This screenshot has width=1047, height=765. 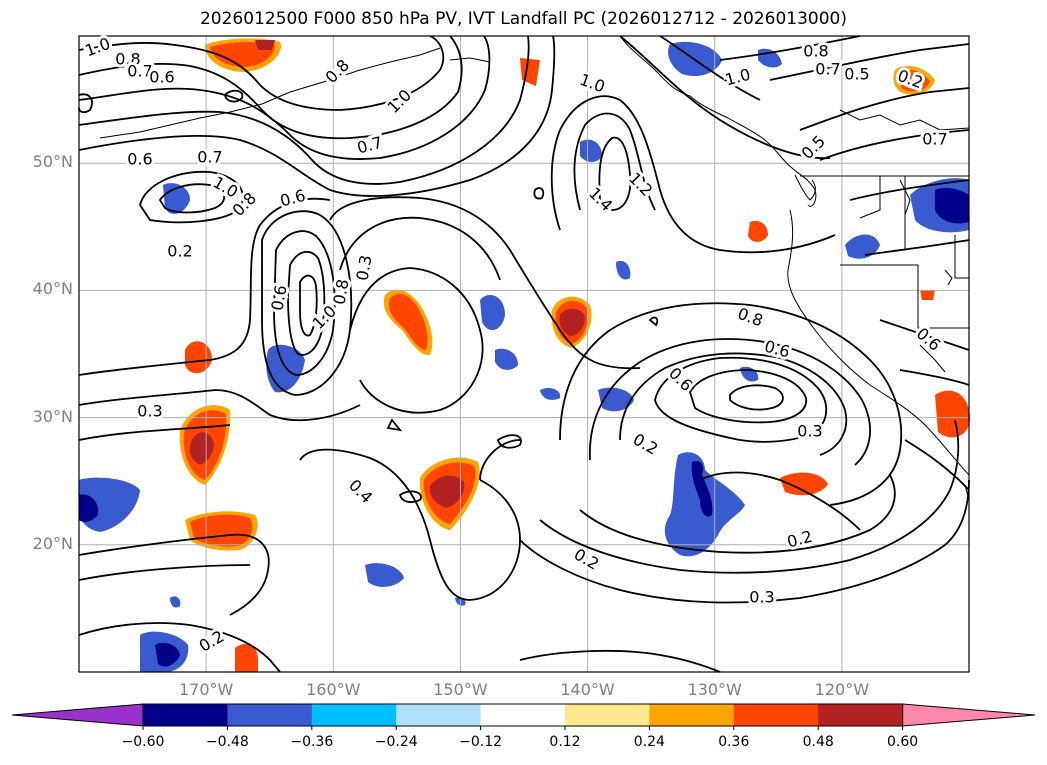 I want to click on contour-label-halo: 0.5, so click(x=856, y=74).